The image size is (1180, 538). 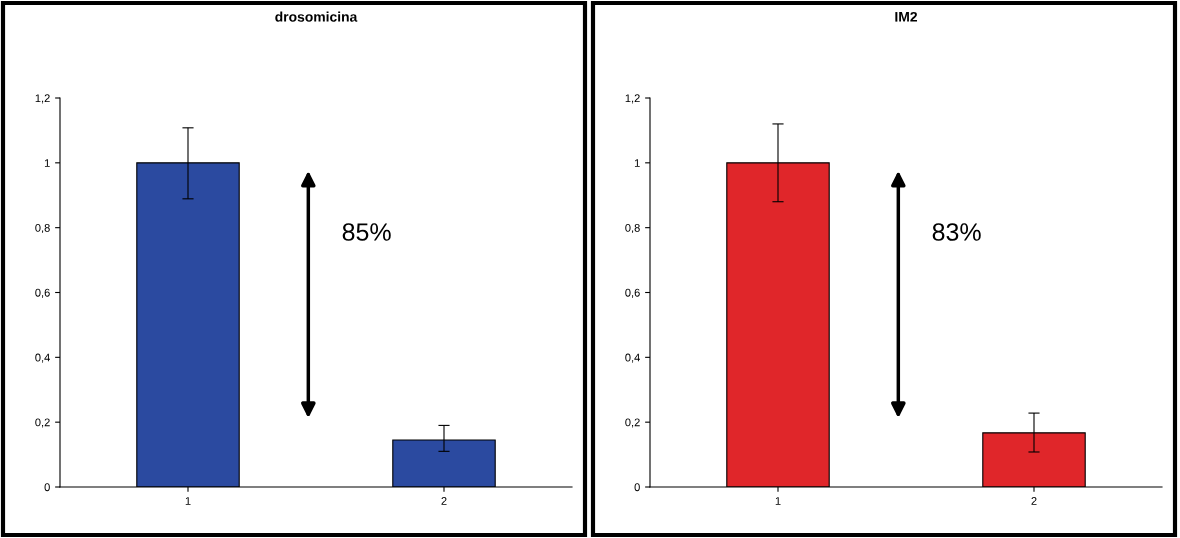 What do you see at coordinates (956, 232) in the screenshot?
I see `annotation: 83%` at bounding box center [956, 232].